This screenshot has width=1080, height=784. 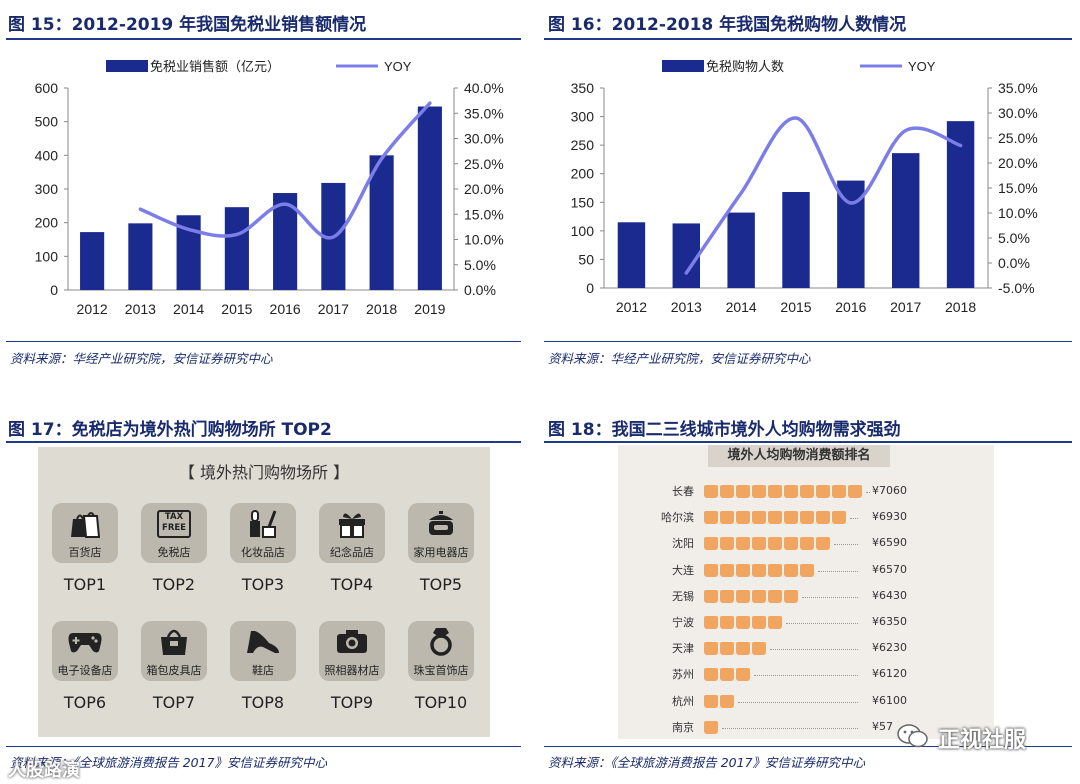 What do you see at coordinates (47, 256) in the screenshot?
I see `y-tick-label-left: 100` at bounding box center [47, 256].